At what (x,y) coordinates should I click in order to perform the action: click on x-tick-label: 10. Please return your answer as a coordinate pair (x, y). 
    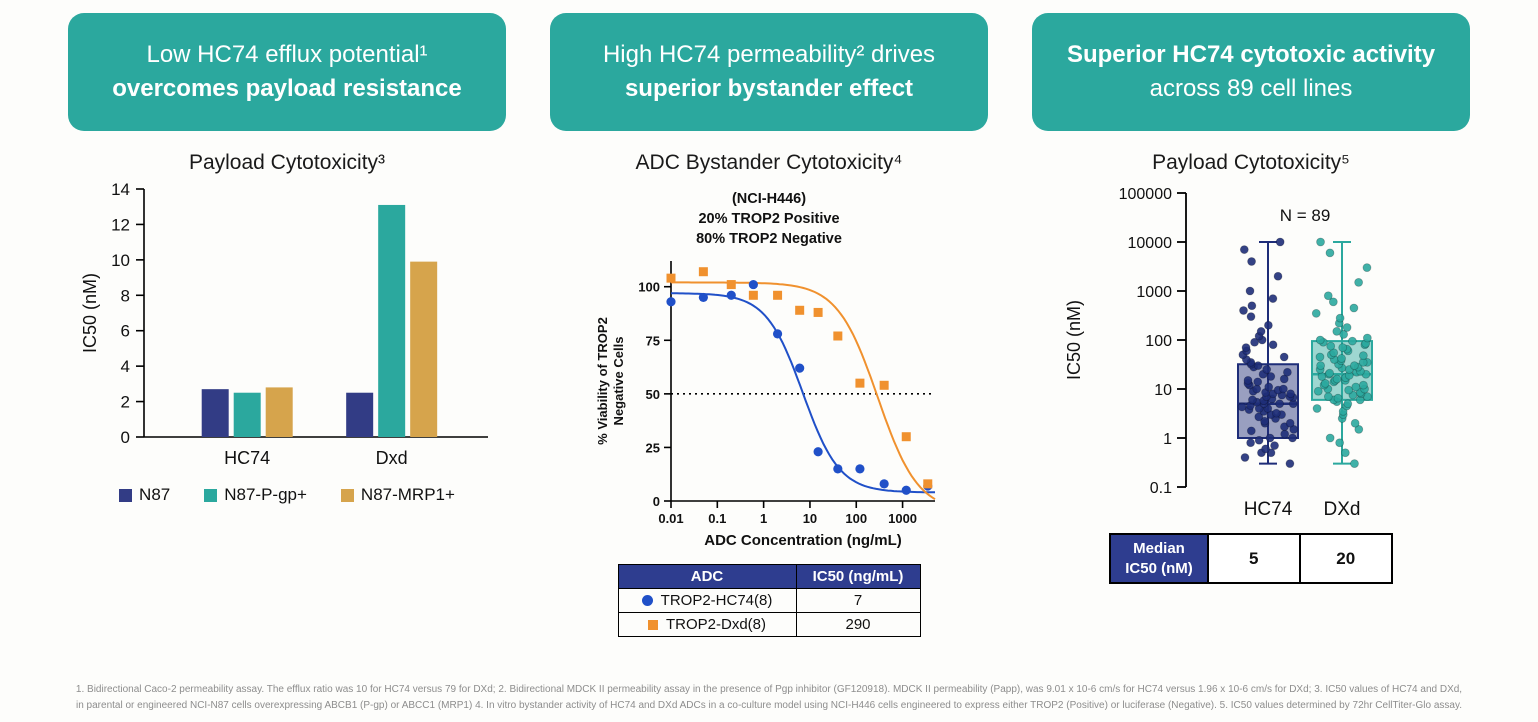
    Looking at the image, I should click on (810, 518).